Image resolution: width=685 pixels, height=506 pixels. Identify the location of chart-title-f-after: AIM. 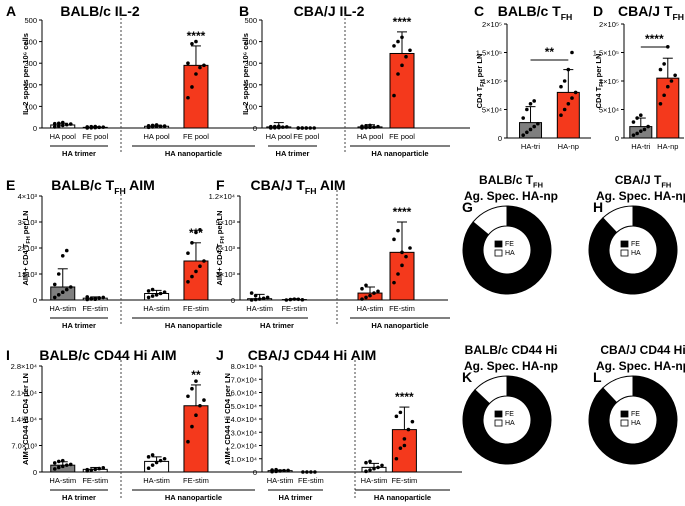
(330, 185).